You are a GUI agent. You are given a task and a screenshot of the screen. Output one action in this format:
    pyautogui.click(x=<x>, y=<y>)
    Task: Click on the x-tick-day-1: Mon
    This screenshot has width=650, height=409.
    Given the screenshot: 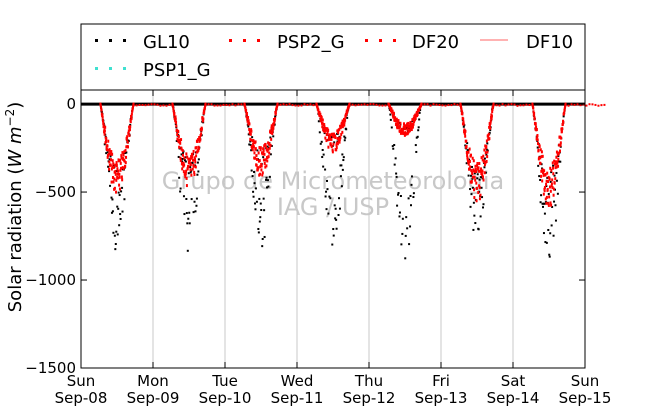 What is the action you would take?
    pyautogui.click(x=153, y=381)
    